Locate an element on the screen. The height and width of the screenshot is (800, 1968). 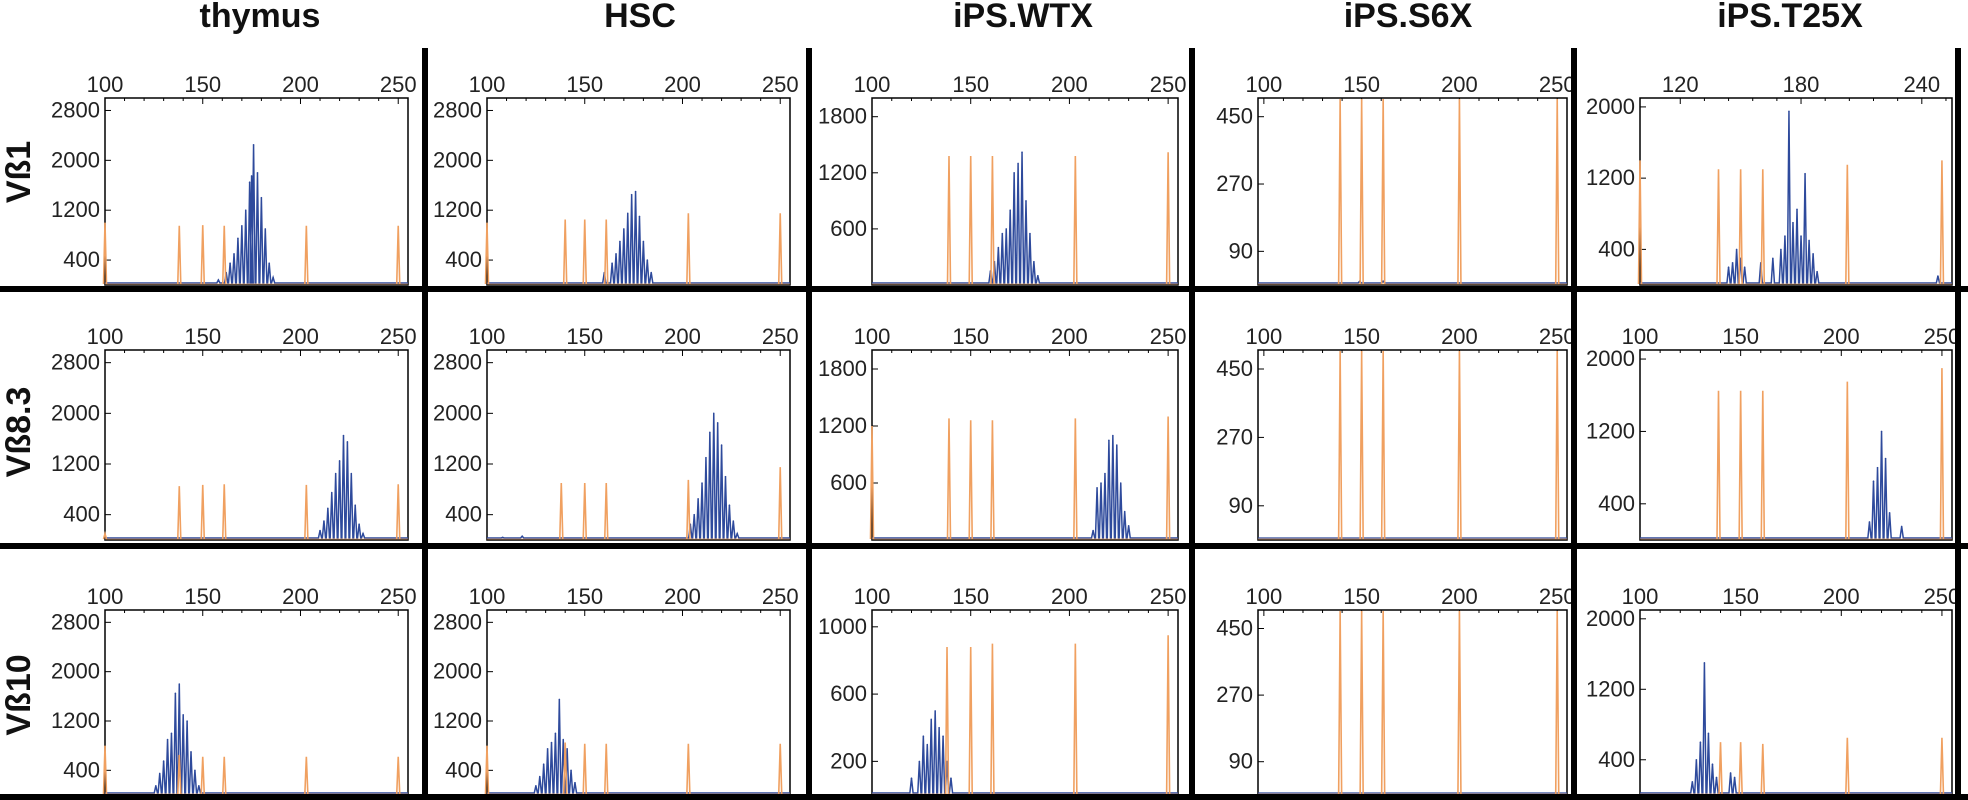
y-tick-label: 600 is located at coordinates (848, 693).